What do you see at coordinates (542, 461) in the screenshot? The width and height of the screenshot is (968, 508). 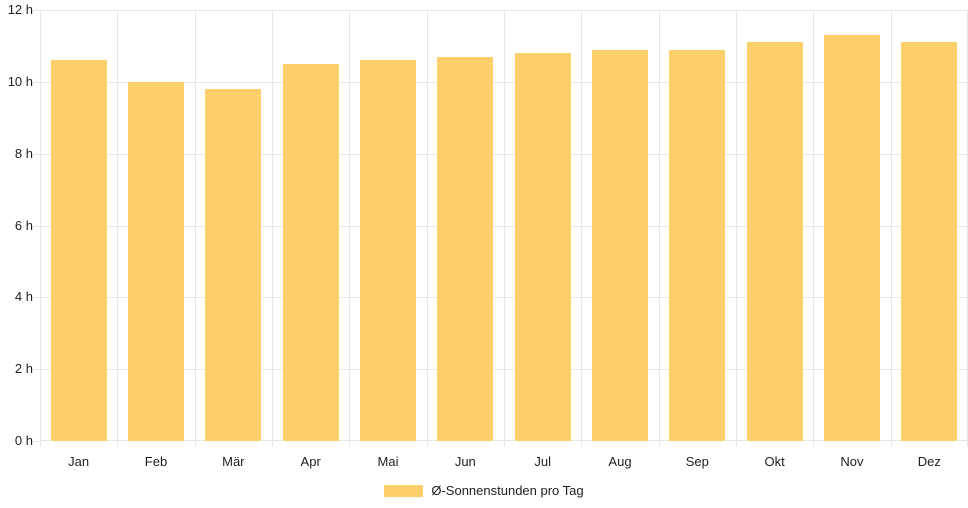 I see `x-axis-label-jul: Jul` at bounding box center [542, 461].